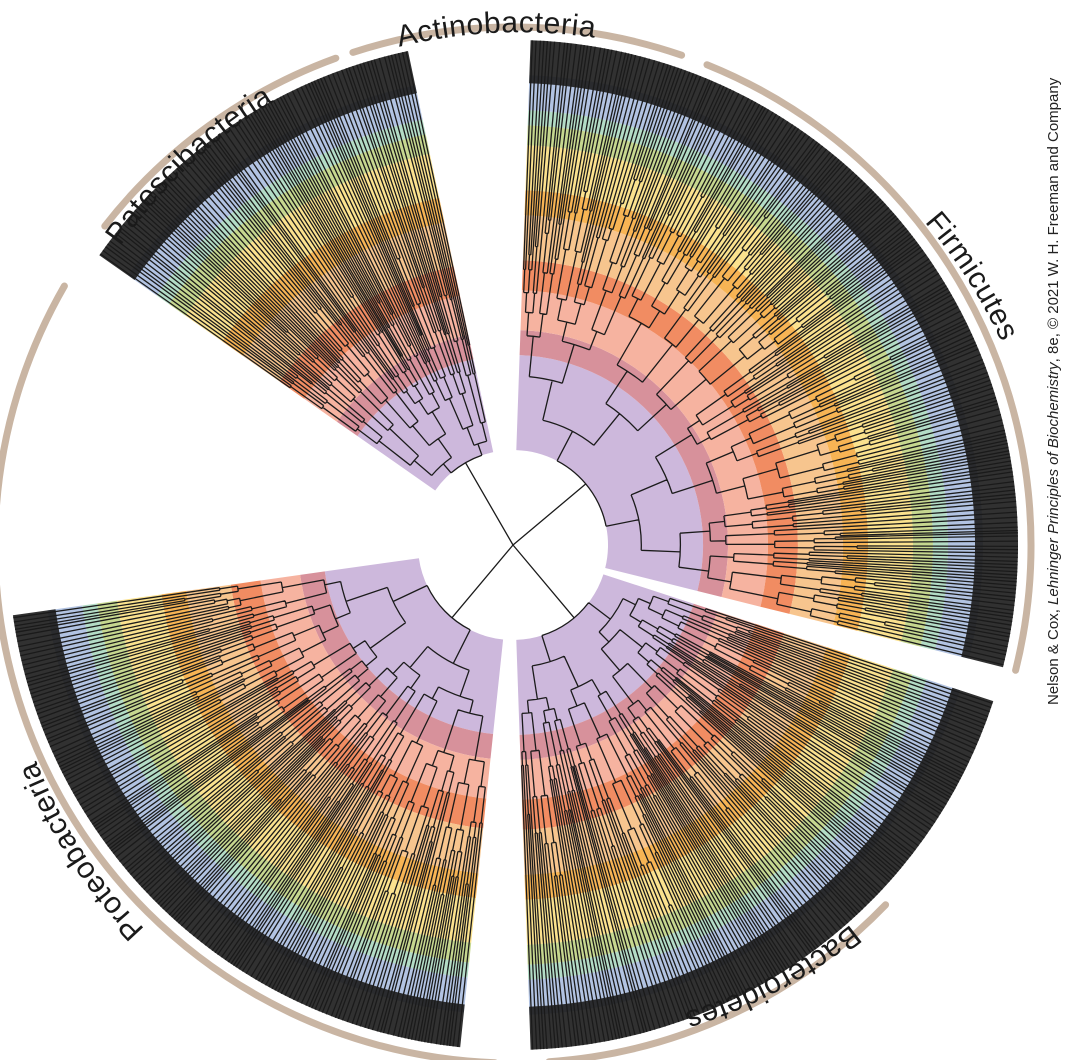 This screenshot has height=1060, width=1067. I want to click on arc-bacteroidetes, so click(718, 980).